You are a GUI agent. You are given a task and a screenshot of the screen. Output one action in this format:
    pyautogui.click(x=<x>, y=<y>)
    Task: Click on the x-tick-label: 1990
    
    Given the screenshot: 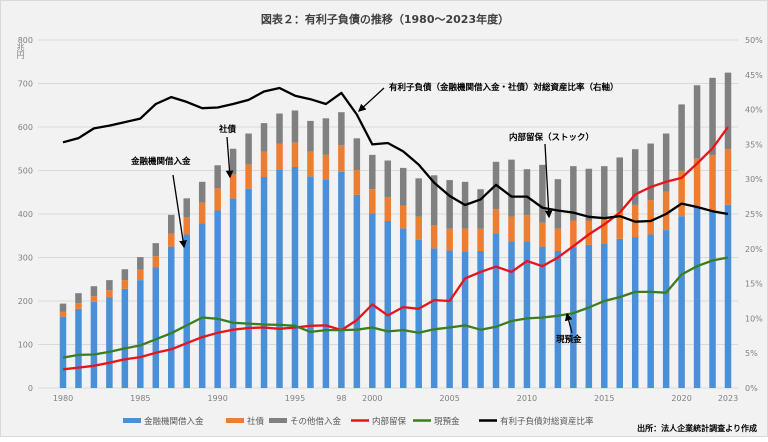 What is the action you would take?
    pyautogui.click(x=217, y=398)
    